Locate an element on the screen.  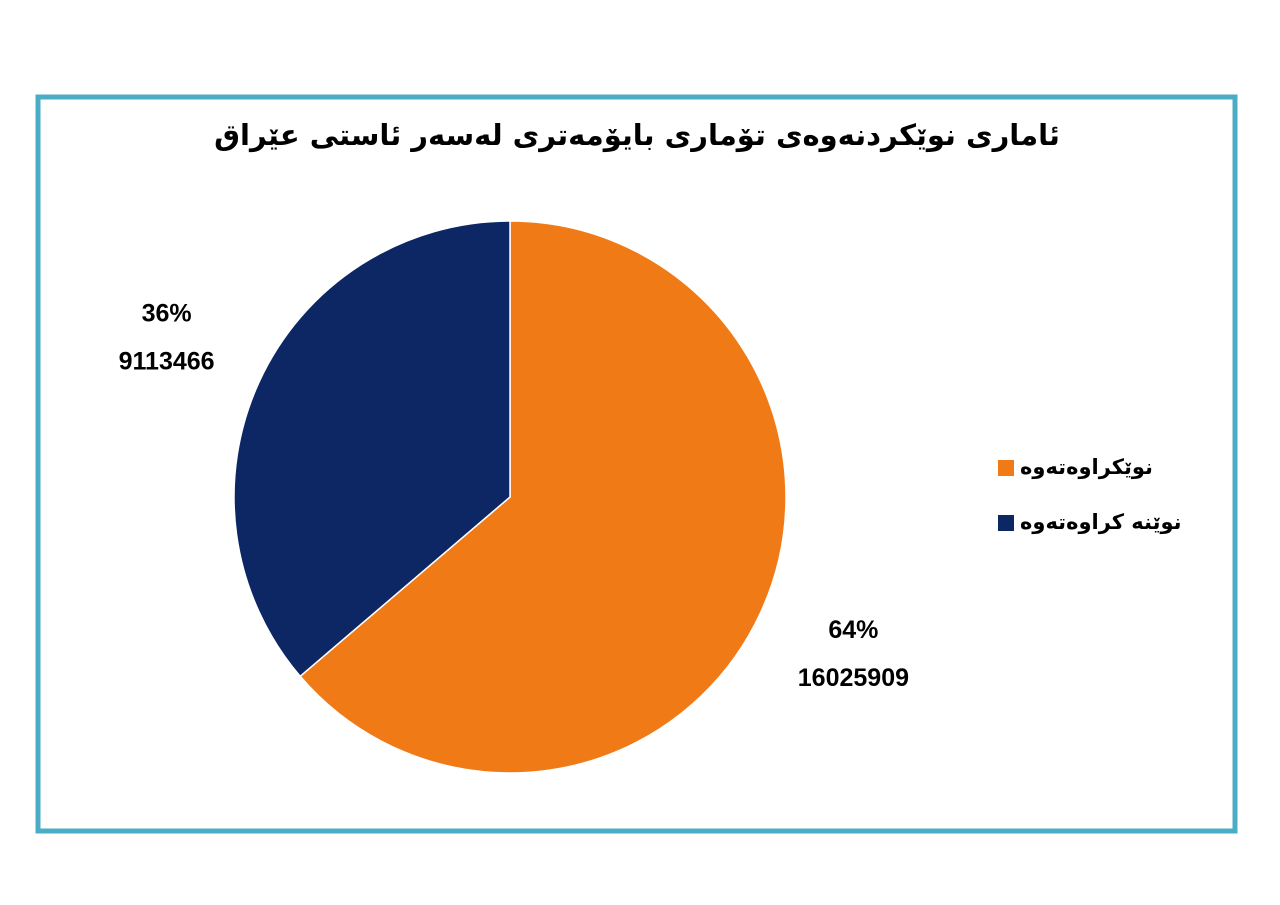
data-label-percent: 36% is located at coordinates (167, 313).